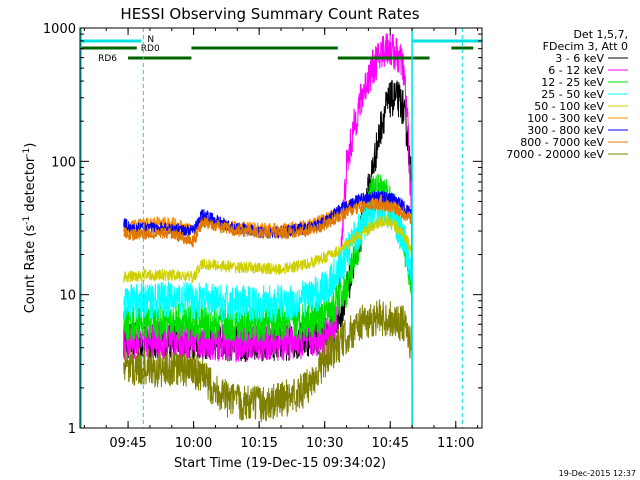  I want to click on legend-entry-7: 800 - 7000 keV, so click(562, 142).